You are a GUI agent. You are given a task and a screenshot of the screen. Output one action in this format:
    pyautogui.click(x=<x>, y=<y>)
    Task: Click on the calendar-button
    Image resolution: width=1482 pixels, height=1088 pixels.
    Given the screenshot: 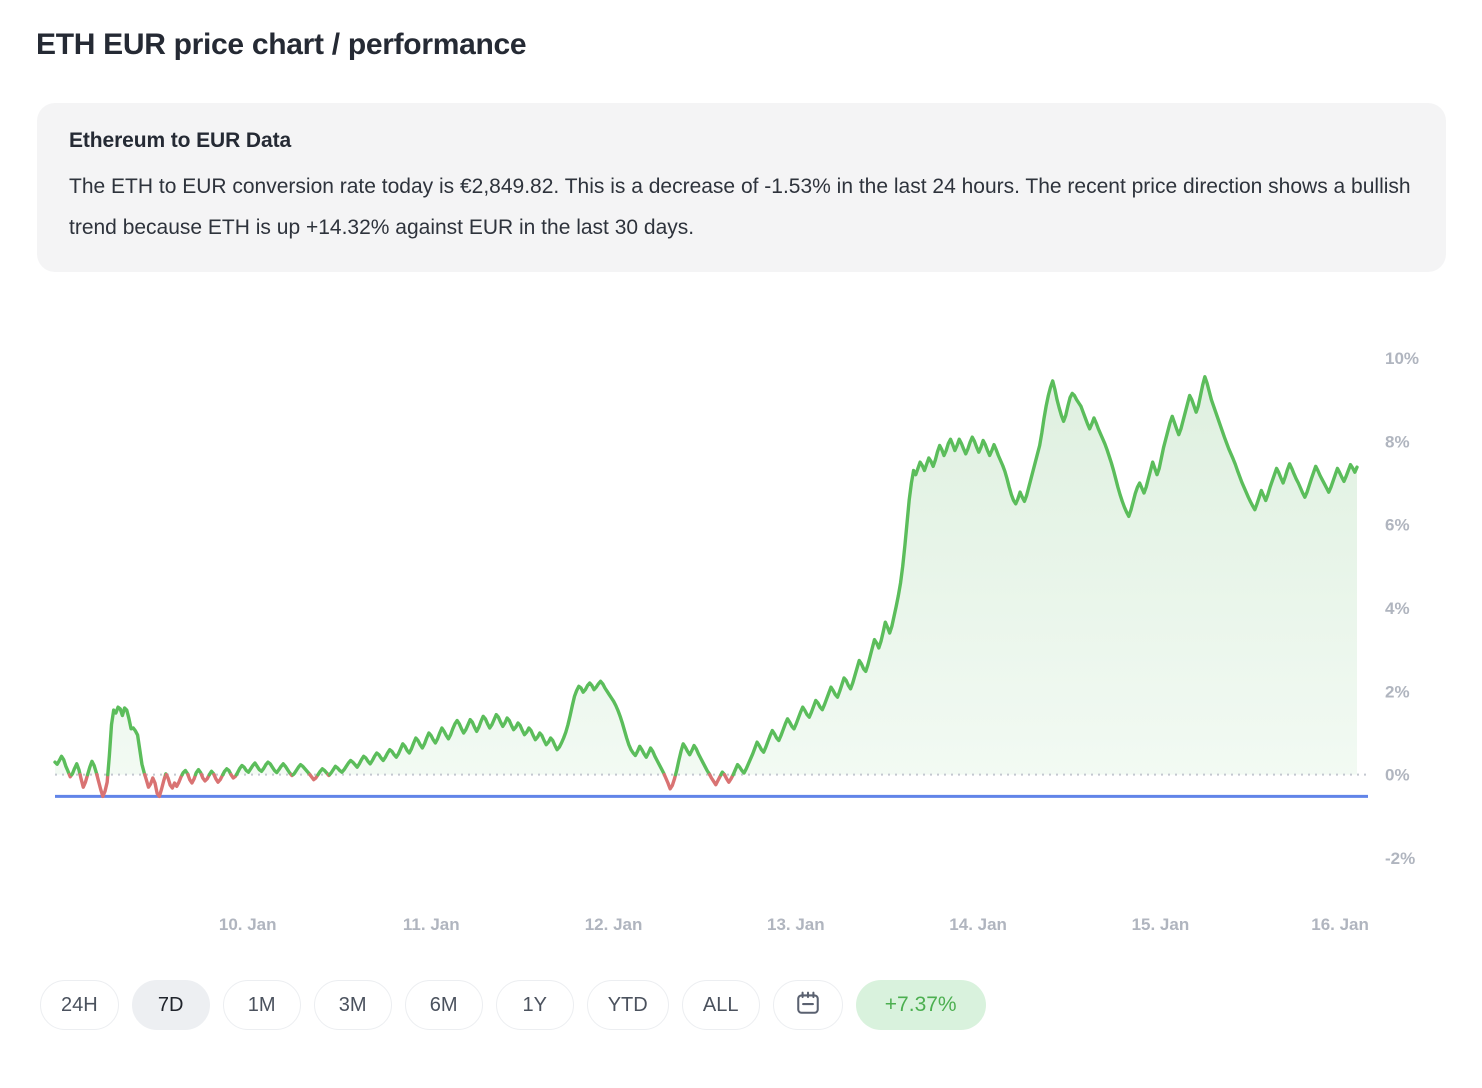 What is the action you would take?
    pyautogui.click(x=807, y=1005)
    